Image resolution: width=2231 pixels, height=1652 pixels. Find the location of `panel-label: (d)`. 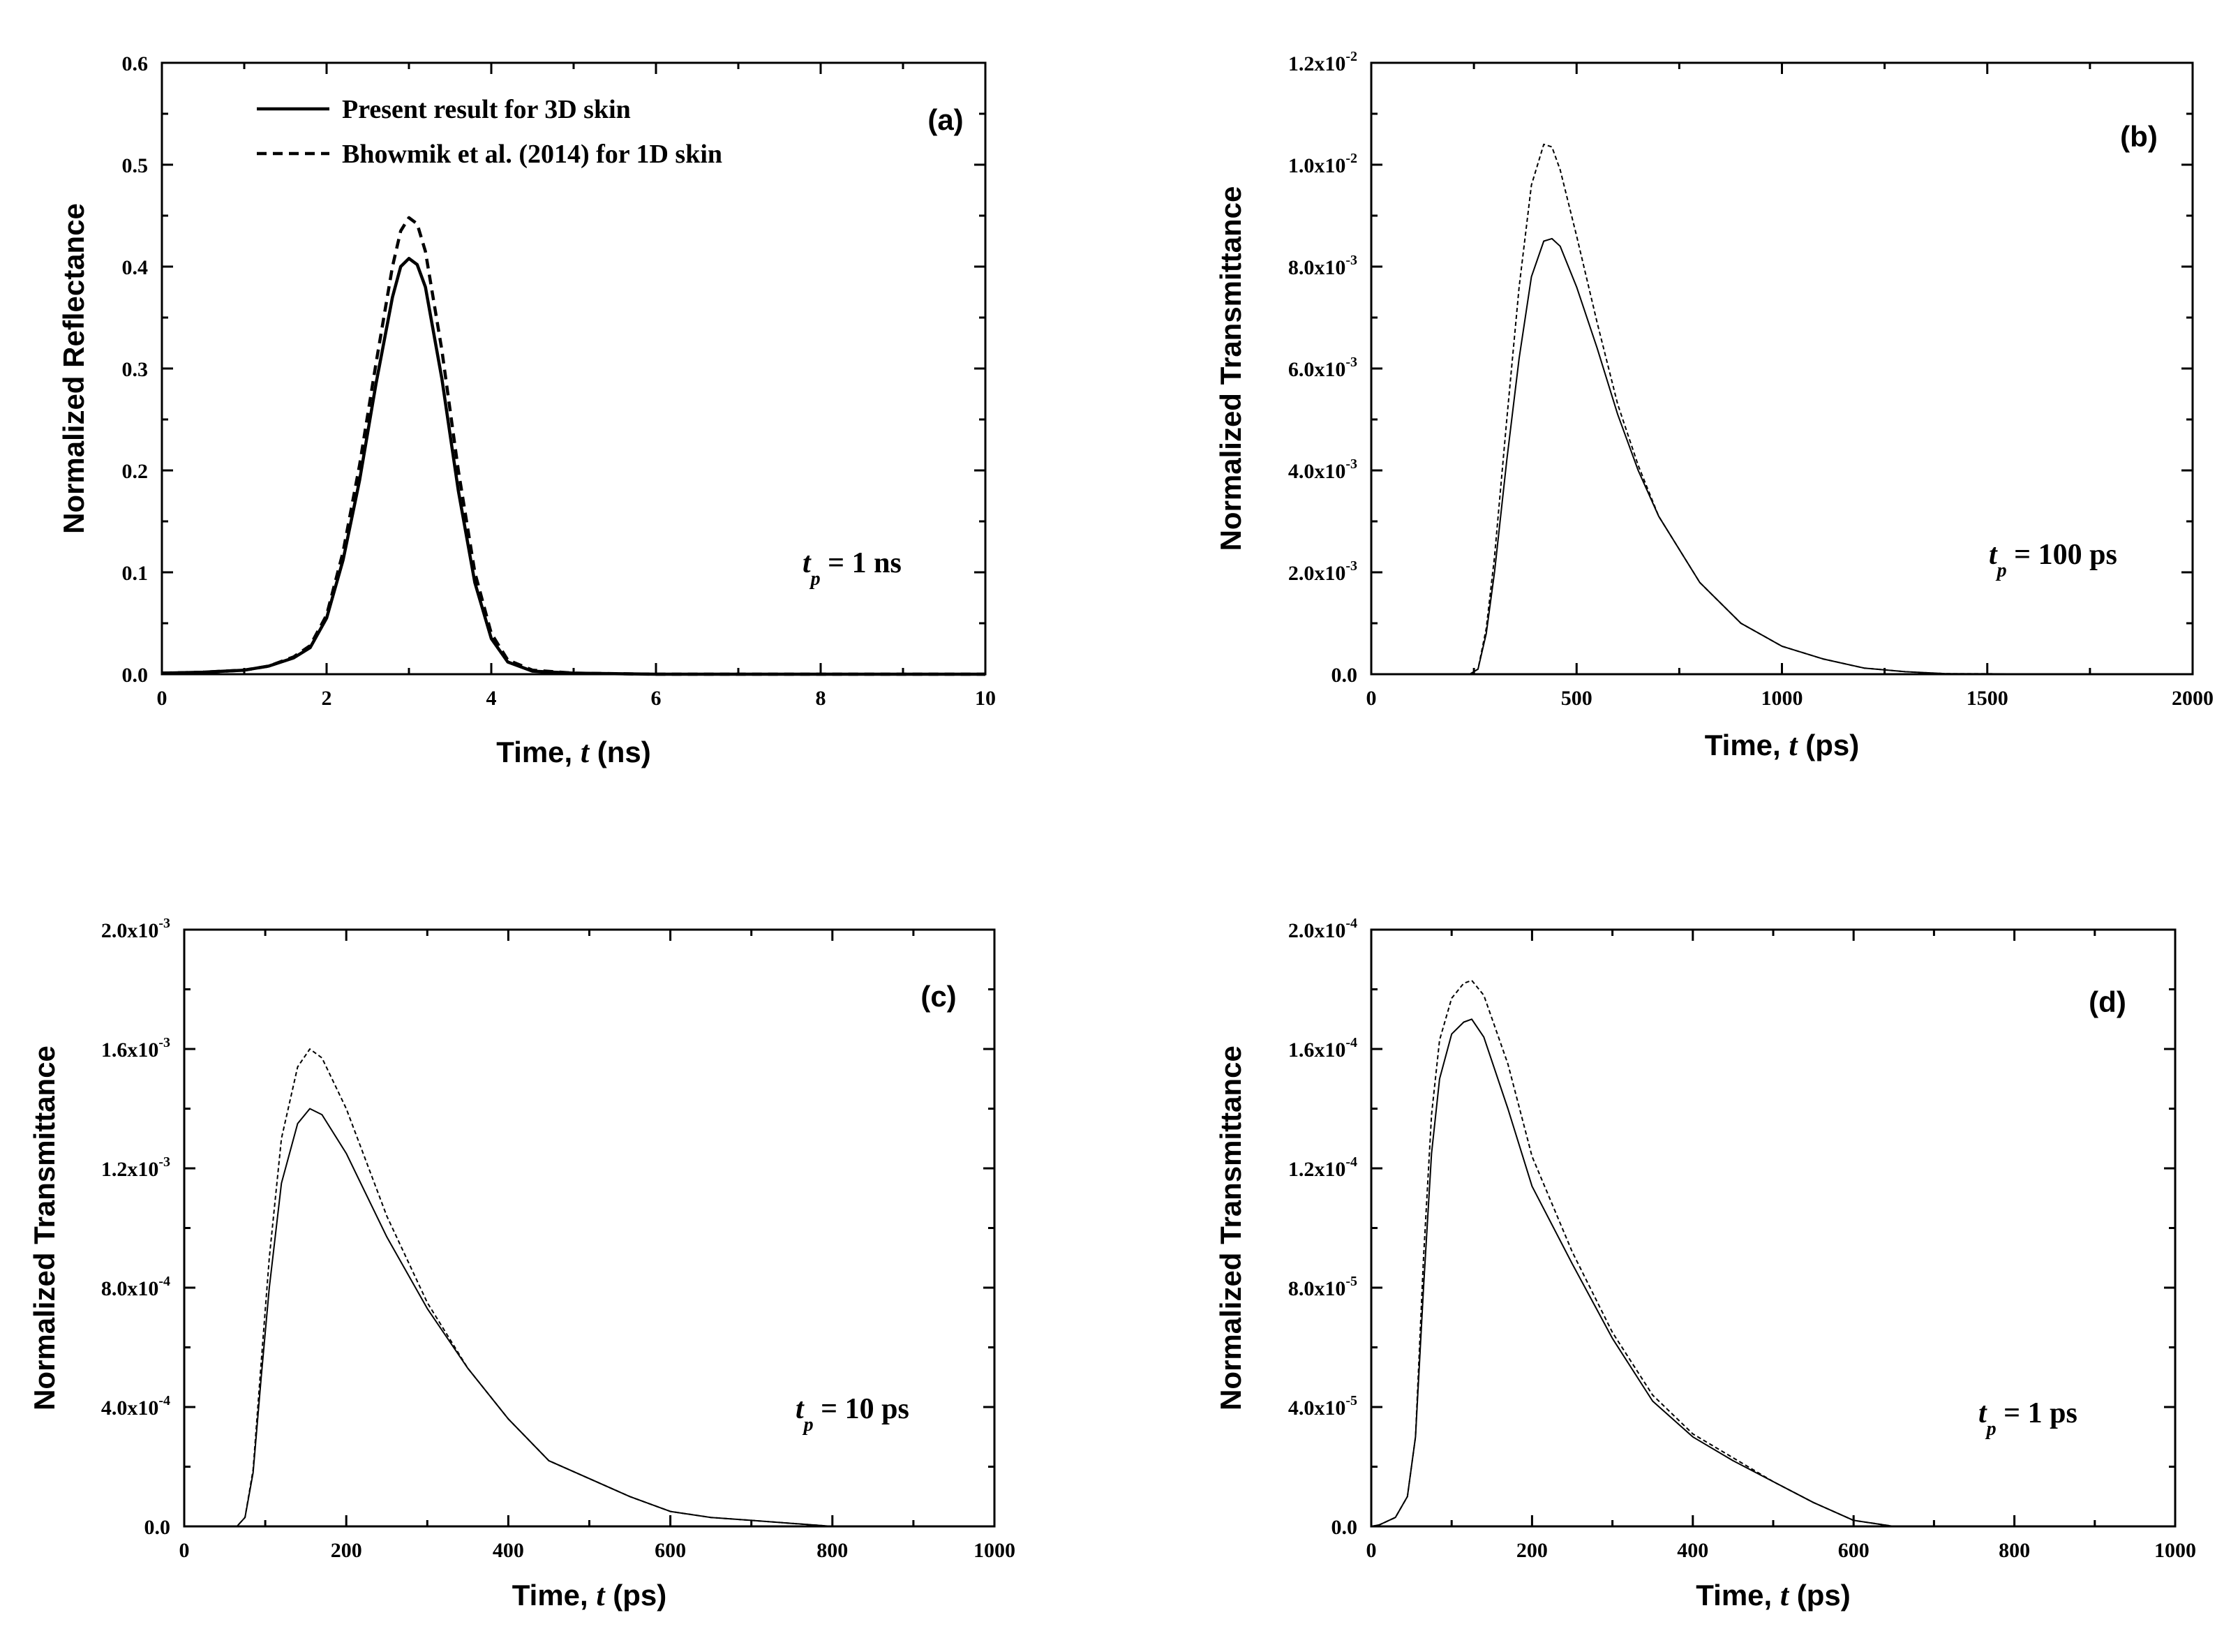

panel-label: (d) is located at coordinates (2107, 1001).